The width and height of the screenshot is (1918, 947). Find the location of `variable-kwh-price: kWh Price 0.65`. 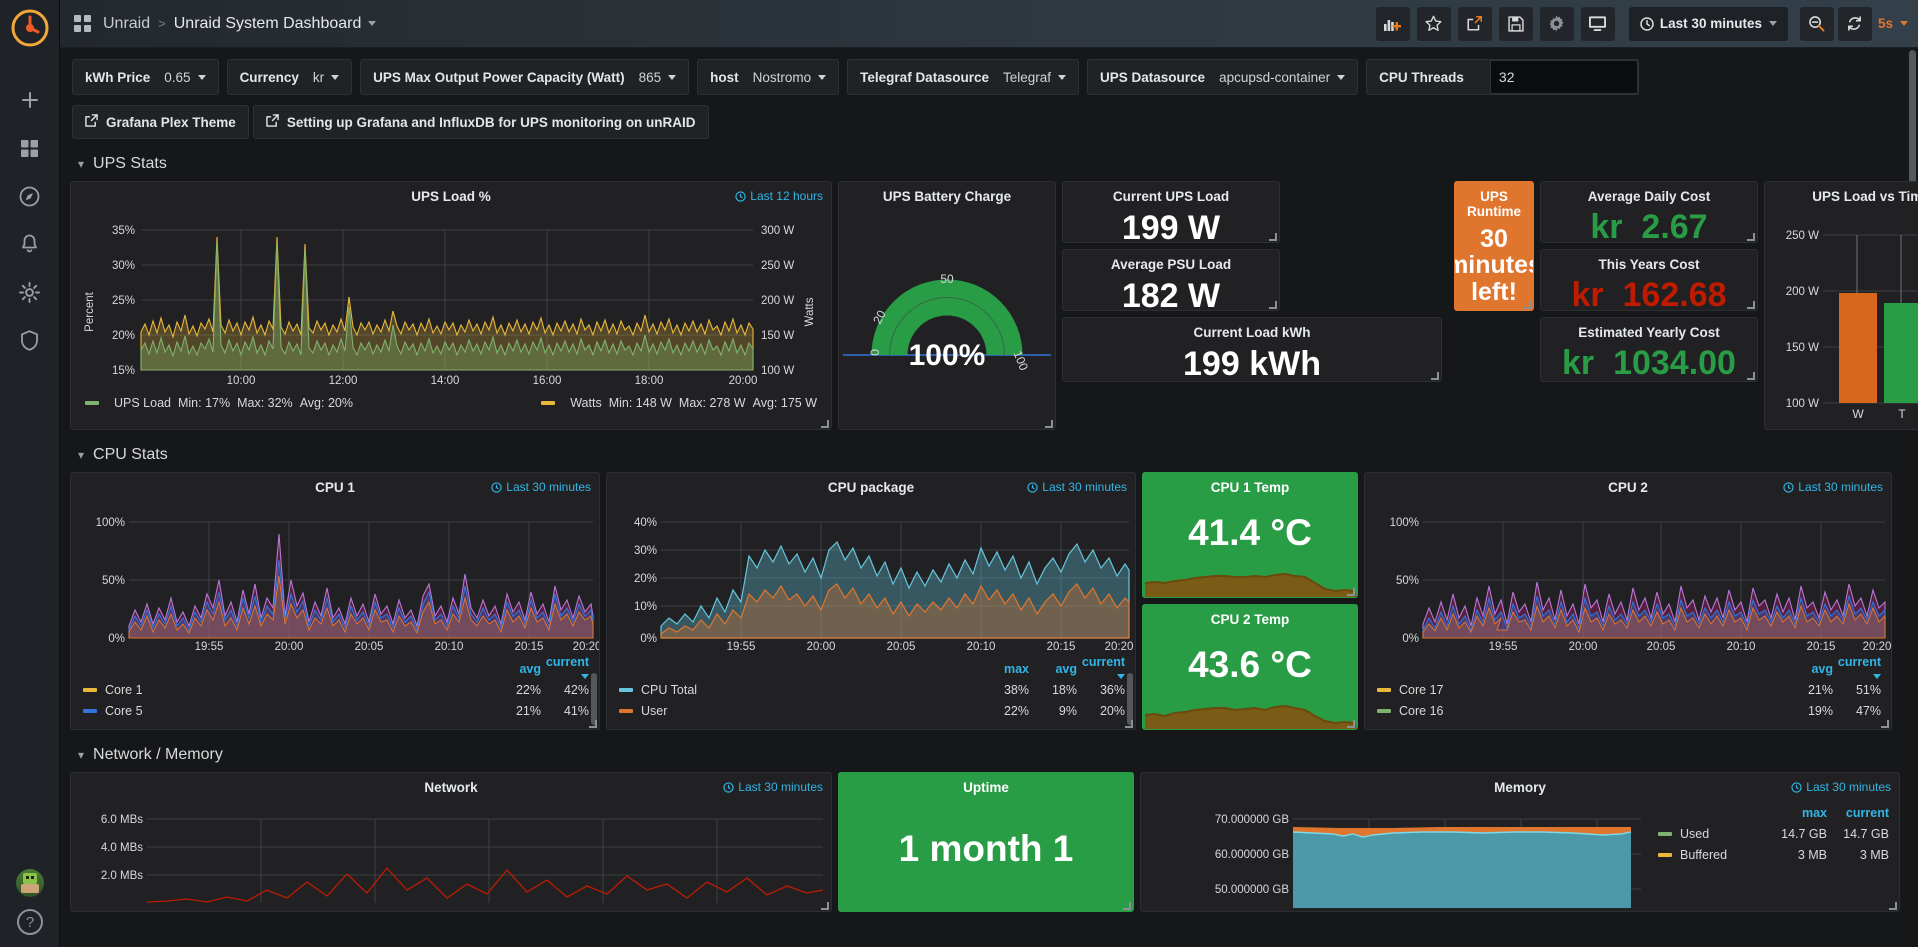

variable-kwh-price: kWh Price 0.65 is located at coordinates (145, 77).